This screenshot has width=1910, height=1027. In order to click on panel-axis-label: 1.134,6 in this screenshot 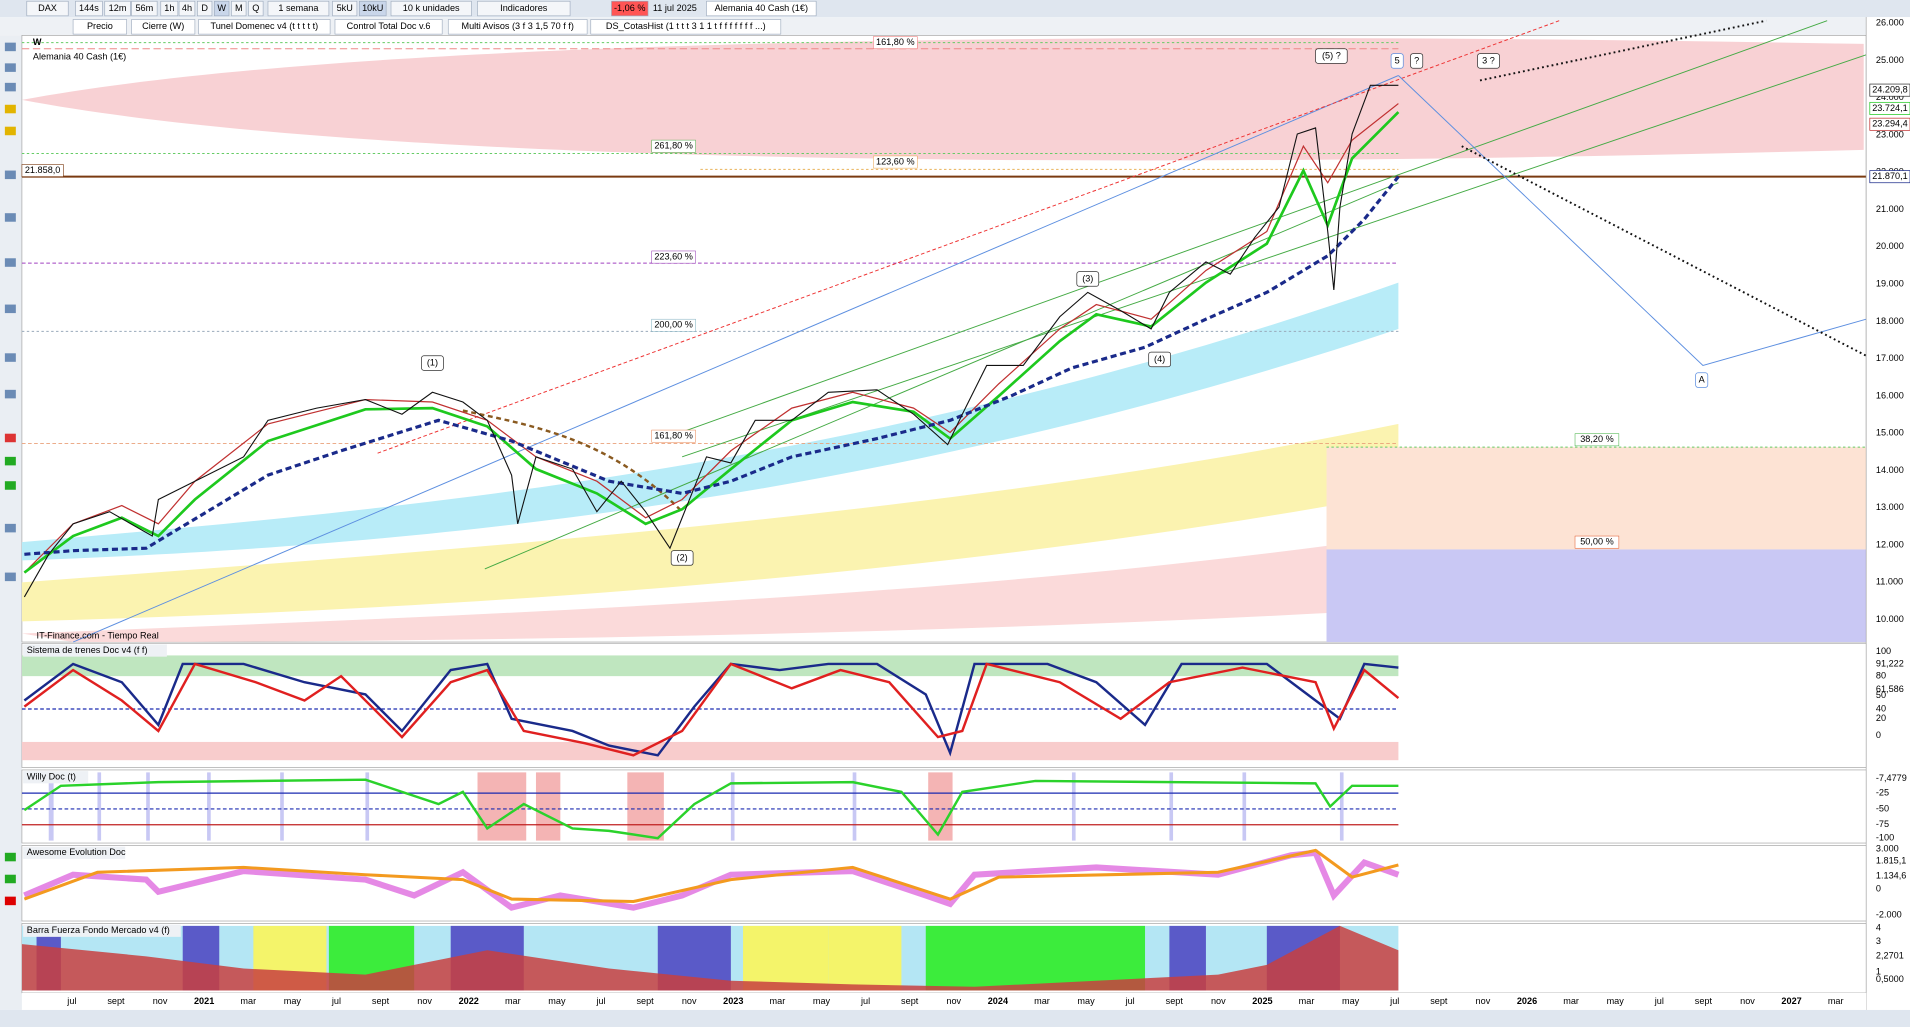, I will do `click(1891, 875)`.